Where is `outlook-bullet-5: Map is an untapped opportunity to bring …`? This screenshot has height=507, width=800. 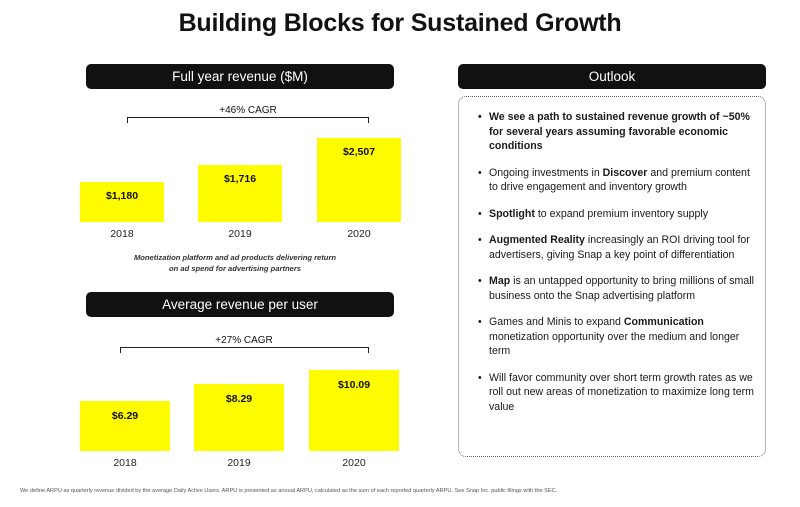 outlook-bullet-5: Map is an untapped opportunity to bring … is located at coordinates (619, 288).